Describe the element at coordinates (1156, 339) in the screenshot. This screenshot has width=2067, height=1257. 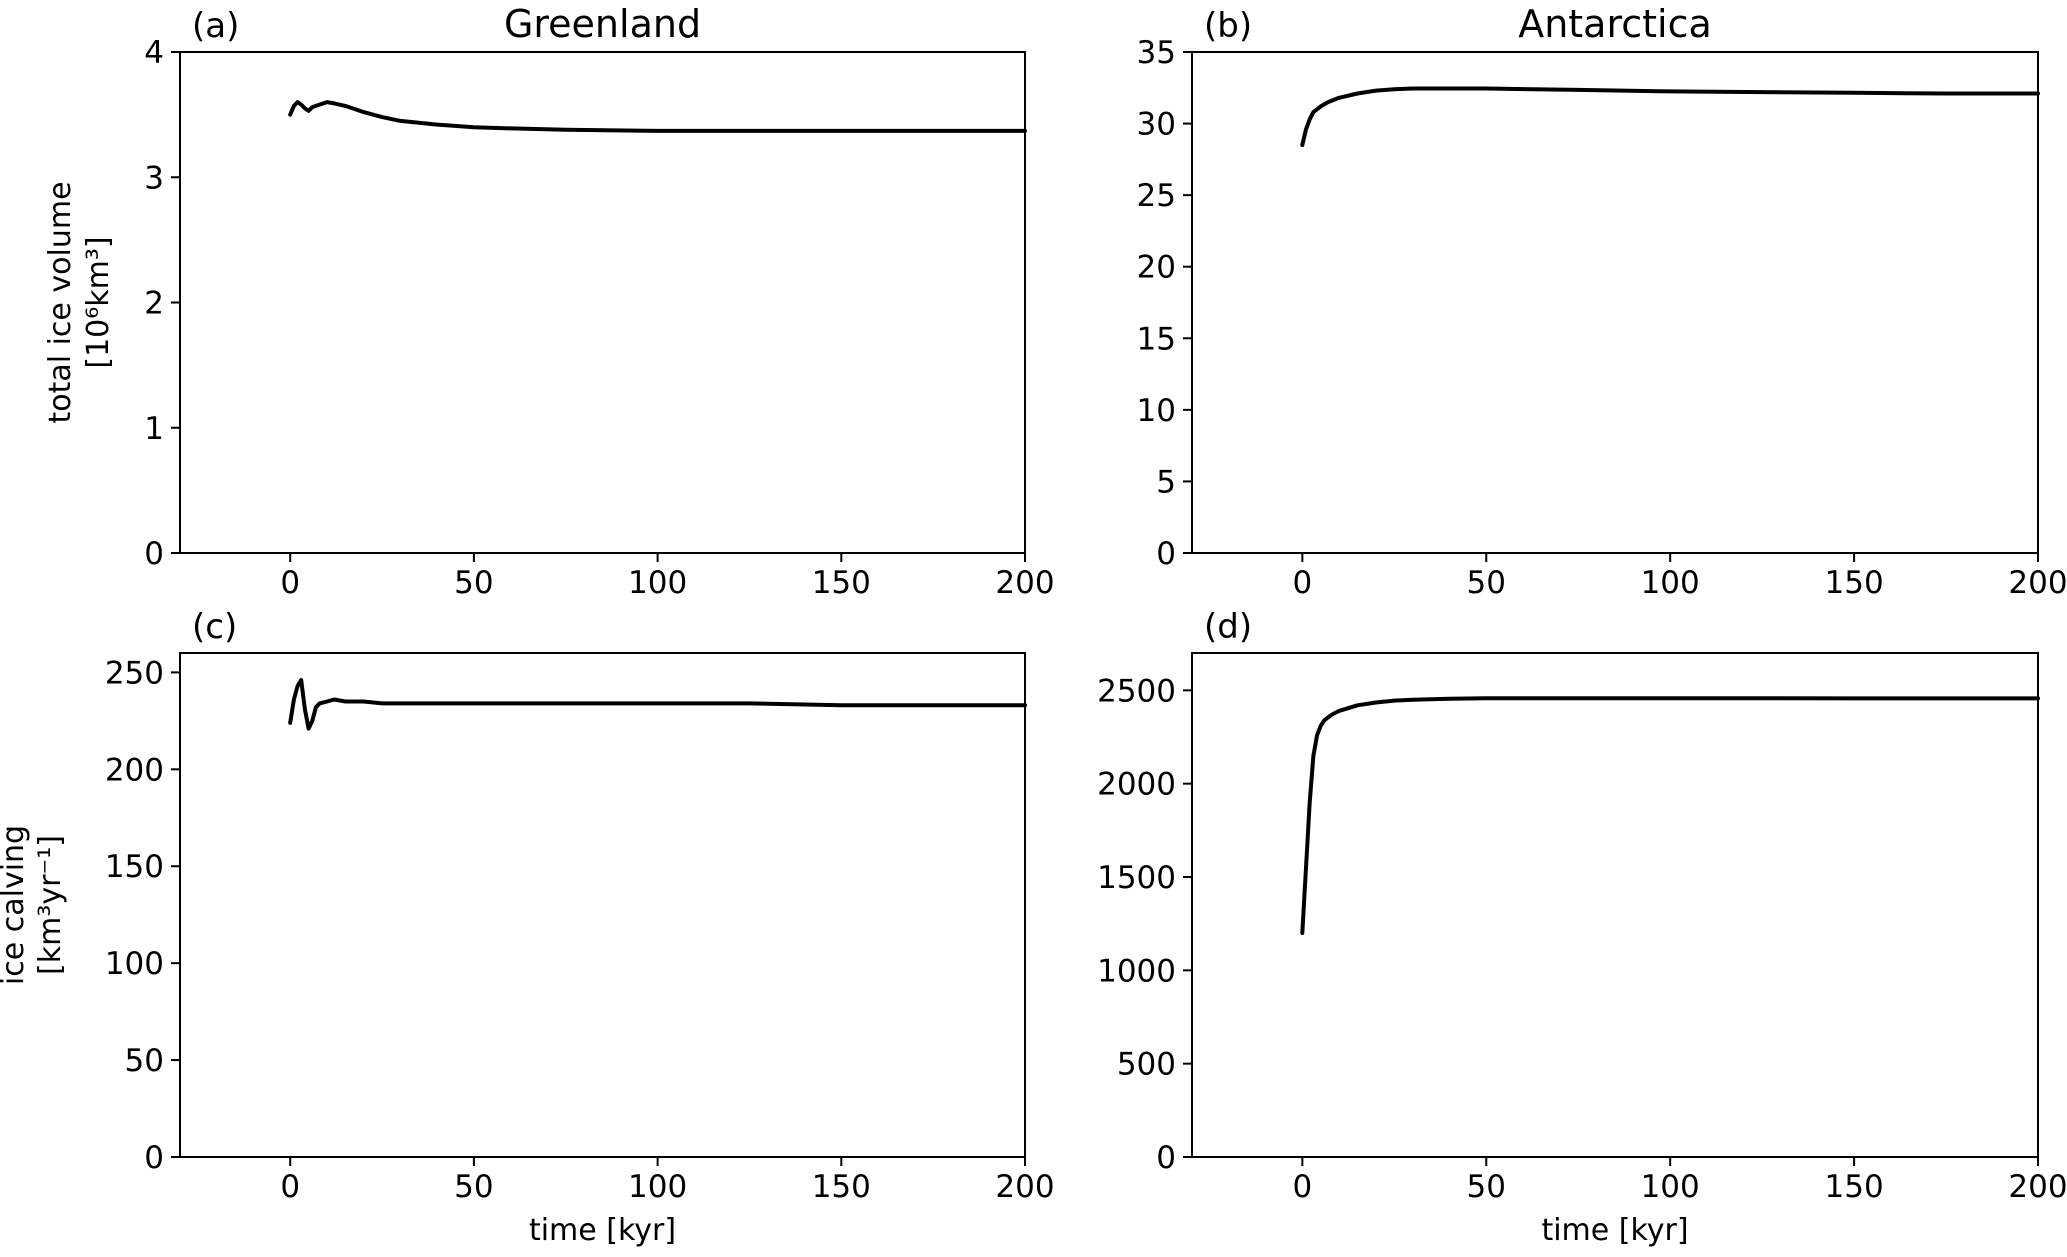
I see `y-tick-label: 15` at that location.